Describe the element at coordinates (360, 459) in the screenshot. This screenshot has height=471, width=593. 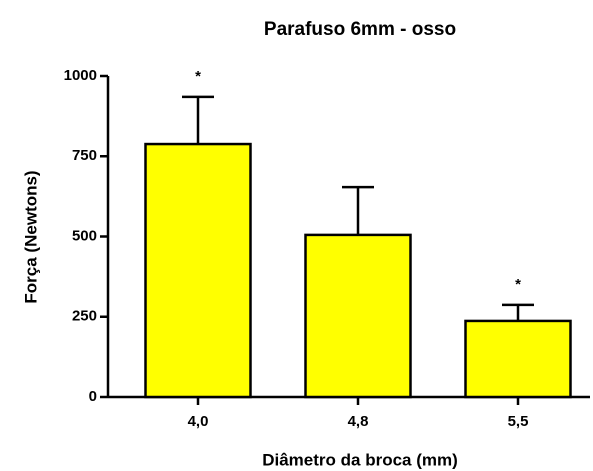
I see `x-axis-label: Diâmetro da broca (mm)` at that location.